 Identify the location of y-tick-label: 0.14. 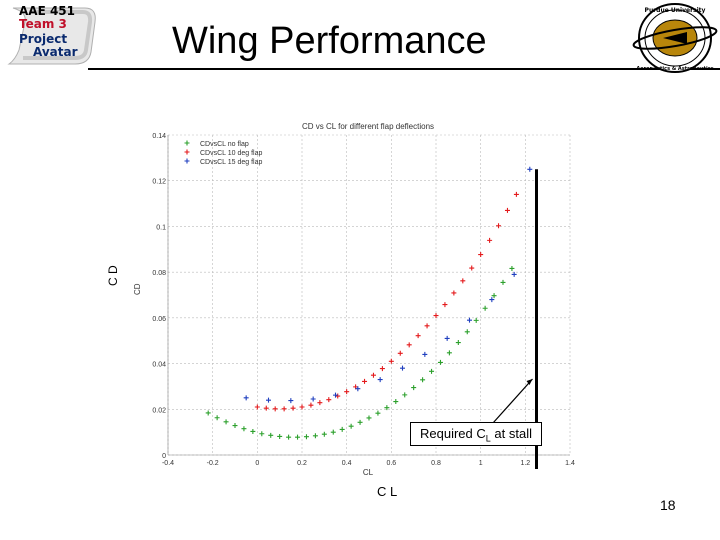
(159, 136).